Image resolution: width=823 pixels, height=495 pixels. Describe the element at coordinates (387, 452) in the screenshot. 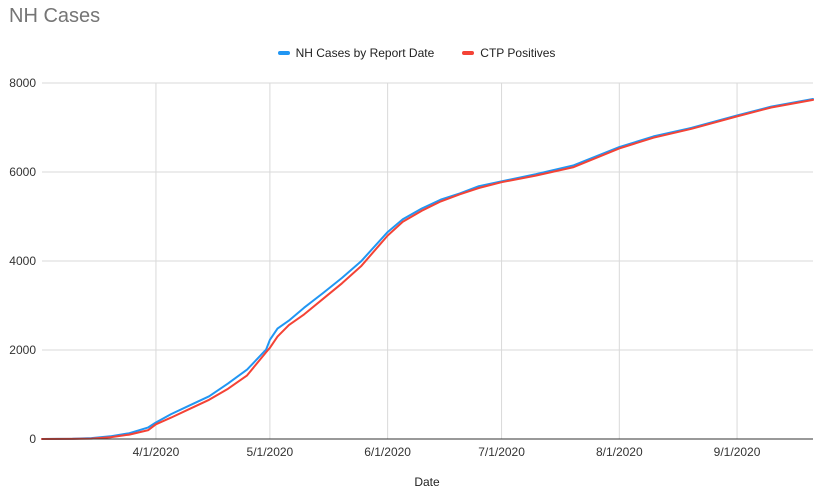

I see `x-tick-label: 6/1/2020` at that location.